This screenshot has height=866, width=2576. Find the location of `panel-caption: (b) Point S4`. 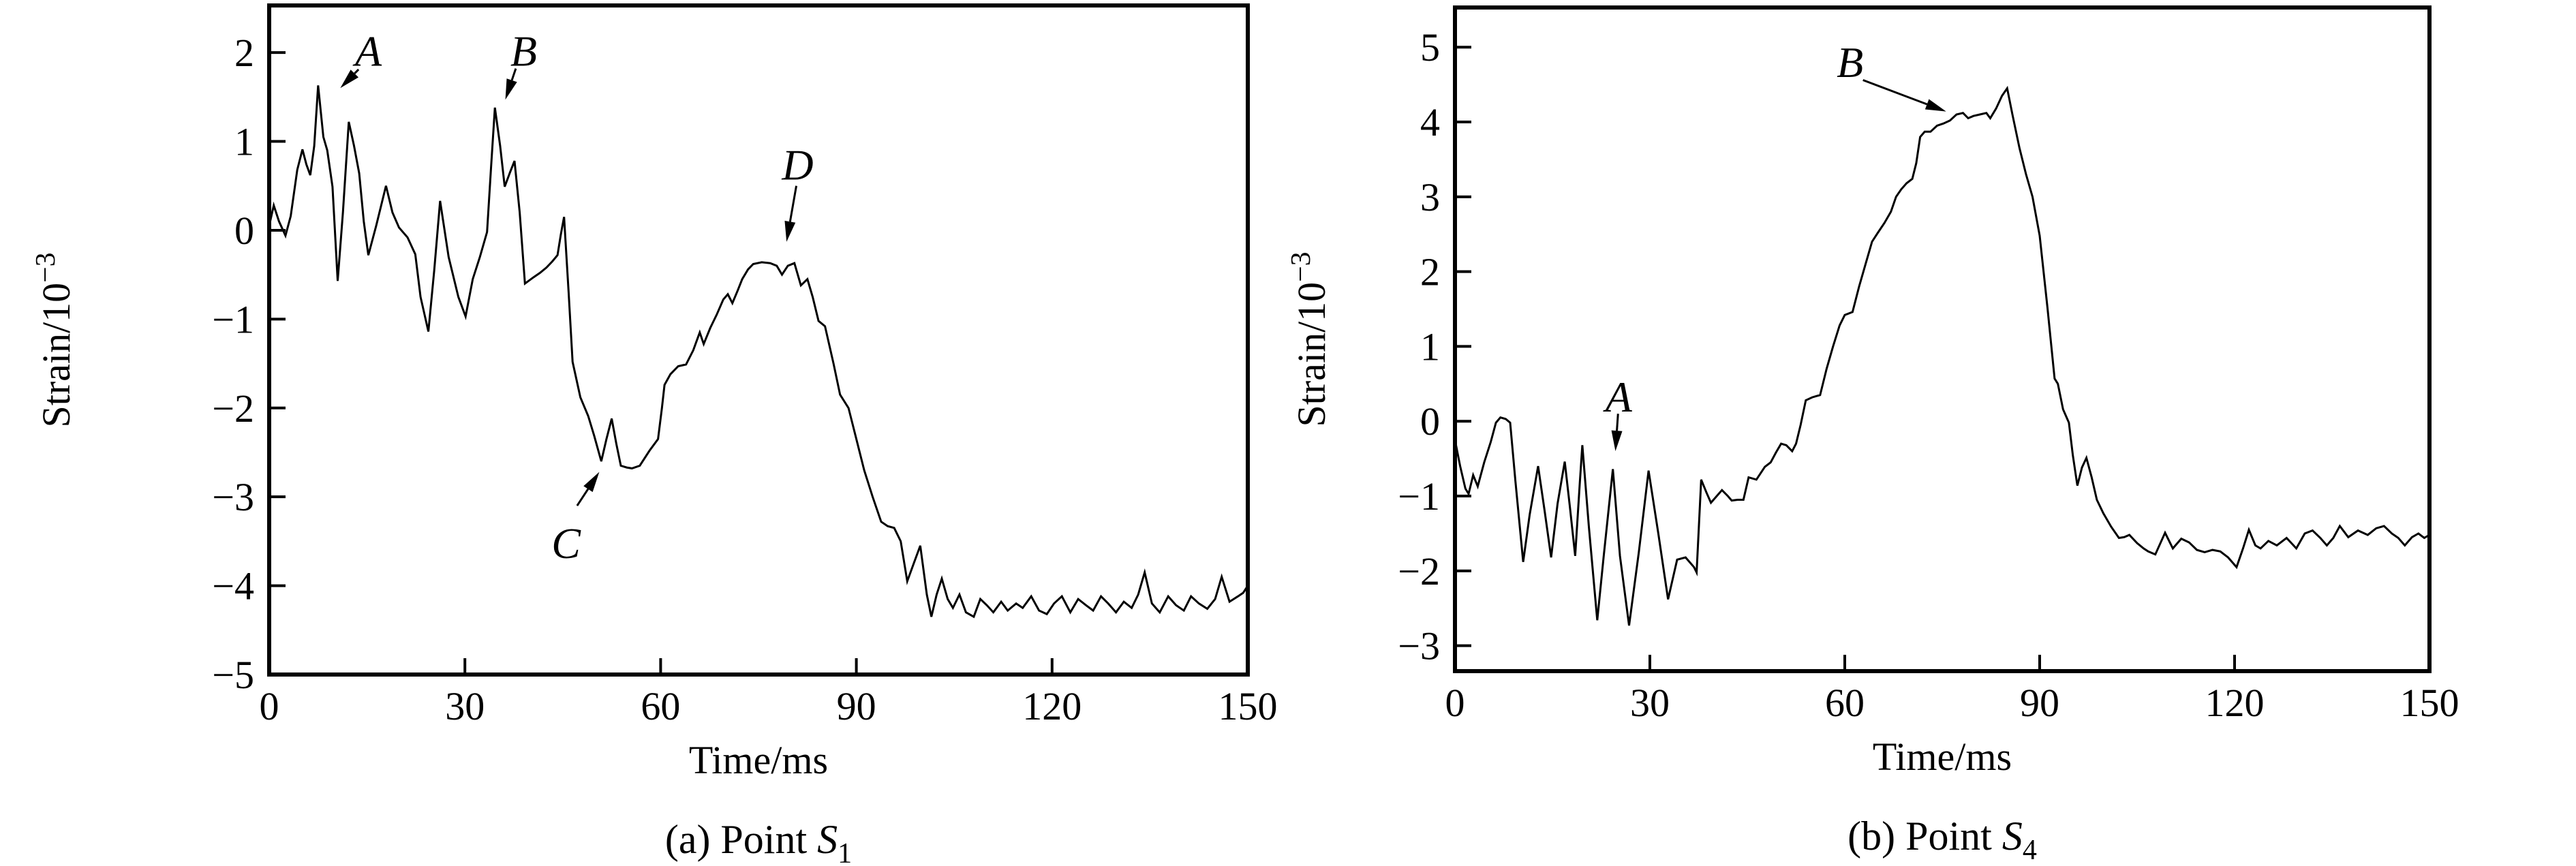

panel-caption: (b) Point S4 is located at coordinates (1942, 840).